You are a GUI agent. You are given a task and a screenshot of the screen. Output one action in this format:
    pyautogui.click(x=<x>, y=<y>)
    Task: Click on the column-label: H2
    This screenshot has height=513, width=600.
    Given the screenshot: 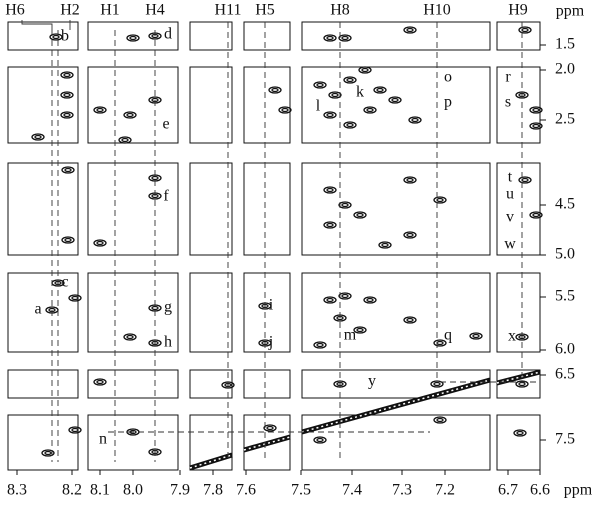 What is the action you would take?
    pyautogui.click(x=70, y=10)
    